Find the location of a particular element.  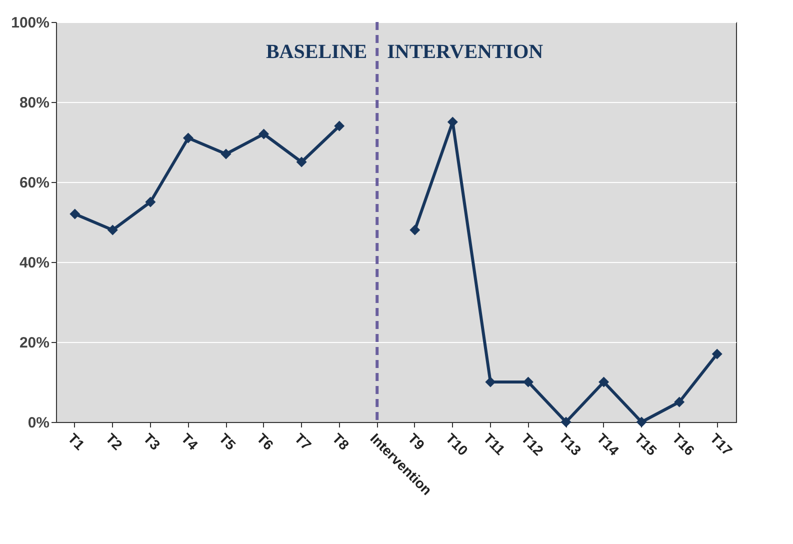

y-tick-label: 20% is located at coordinates (34, 343).